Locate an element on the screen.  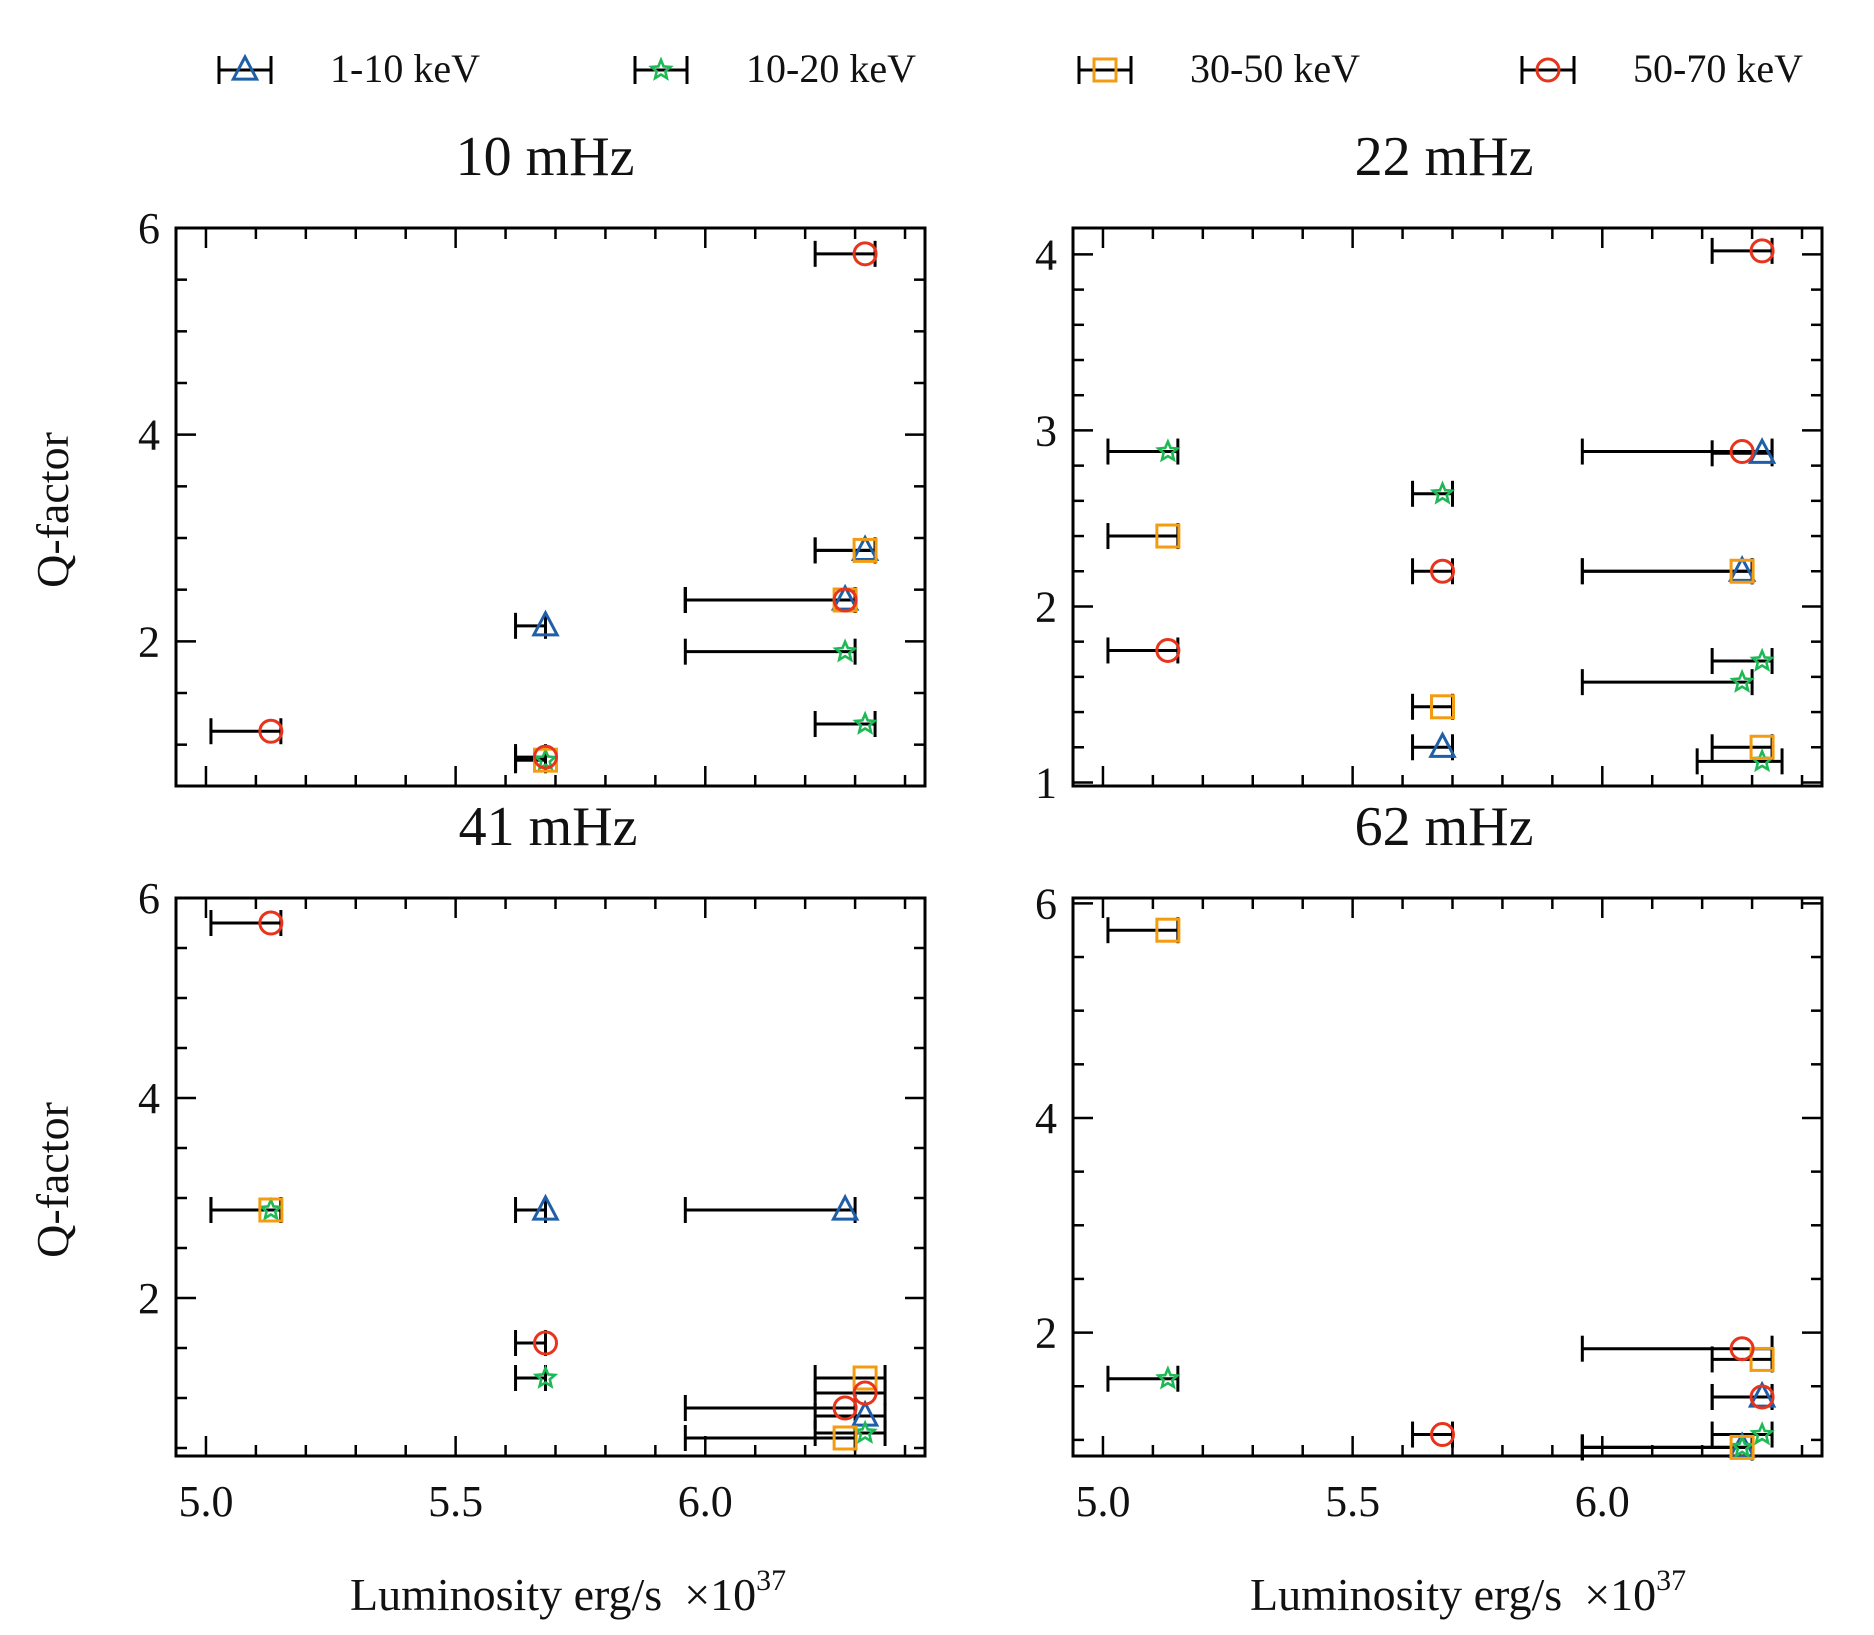
legend-label-10-20-kev: 10-20 keV is located at coordinates (831, 68).